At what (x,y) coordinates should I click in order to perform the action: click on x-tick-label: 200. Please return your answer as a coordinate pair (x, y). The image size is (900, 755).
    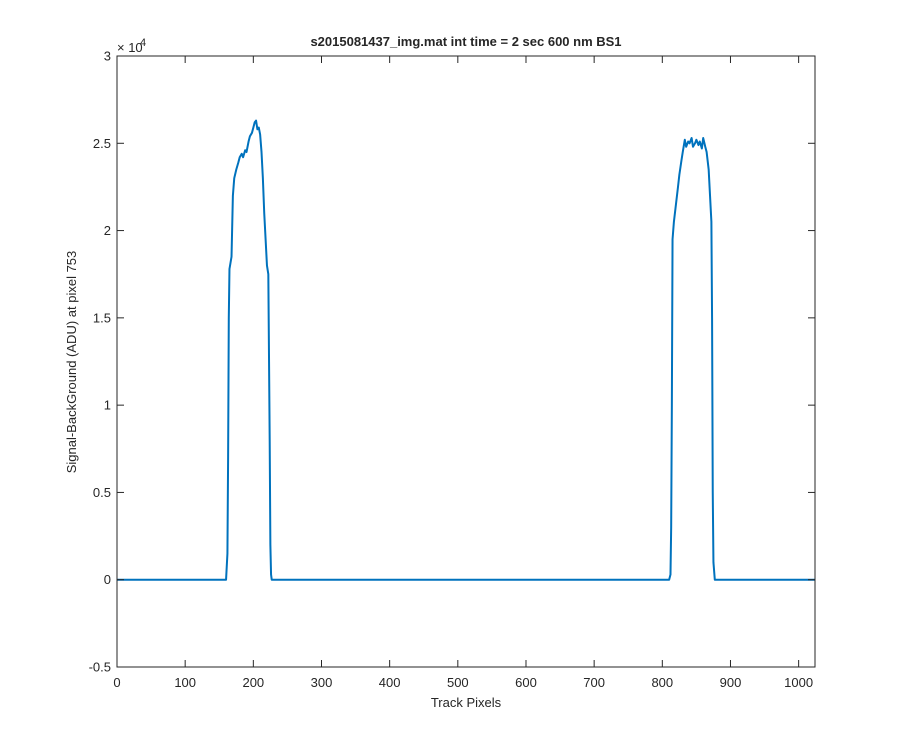
    Looking at the image, I should click on (253, 682).